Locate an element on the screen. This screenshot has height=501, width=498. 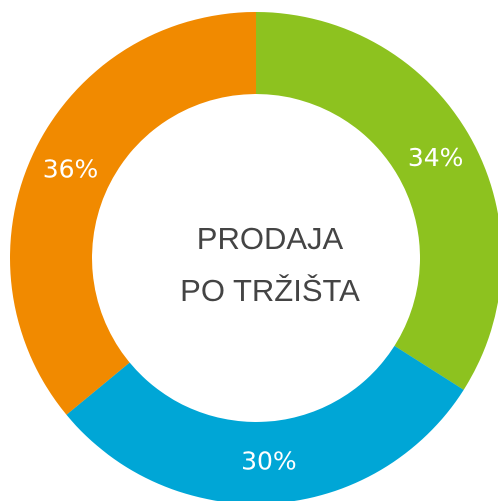
data-label: 36% is located at coordinates (71, 169).